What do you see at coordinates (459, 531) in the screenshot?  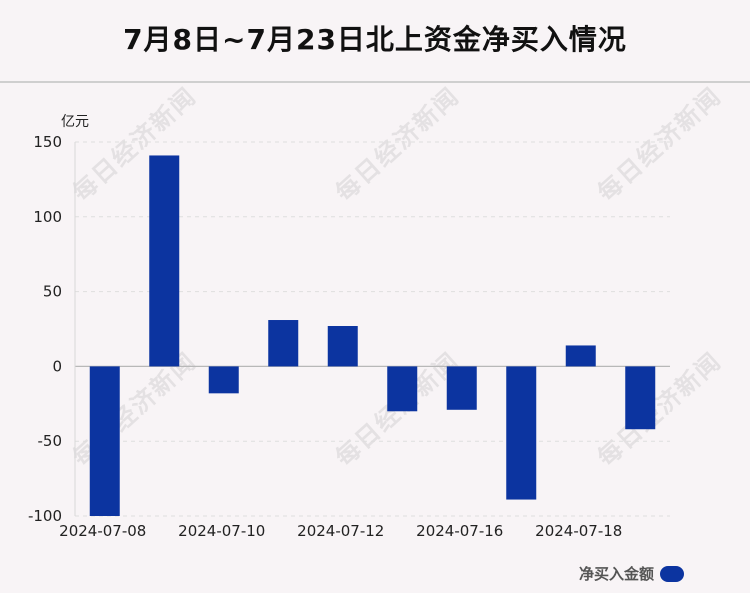 I see `x-tick-label: 2024-07-16` at bounding box center [459, 531].